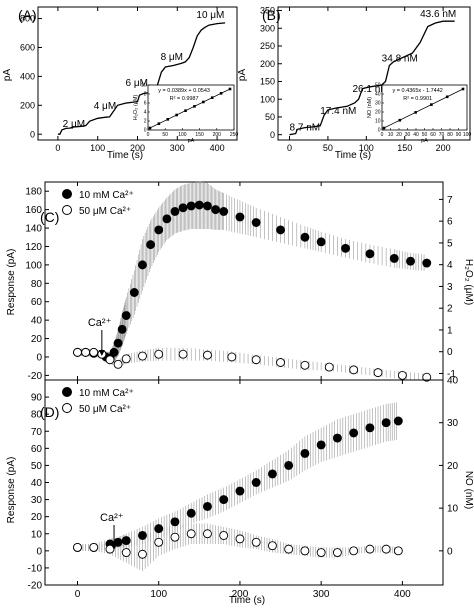  Describe the element at coordinates (35, 586) in the screenshot. I see `panel-d-ytick-label: -20` at that location.